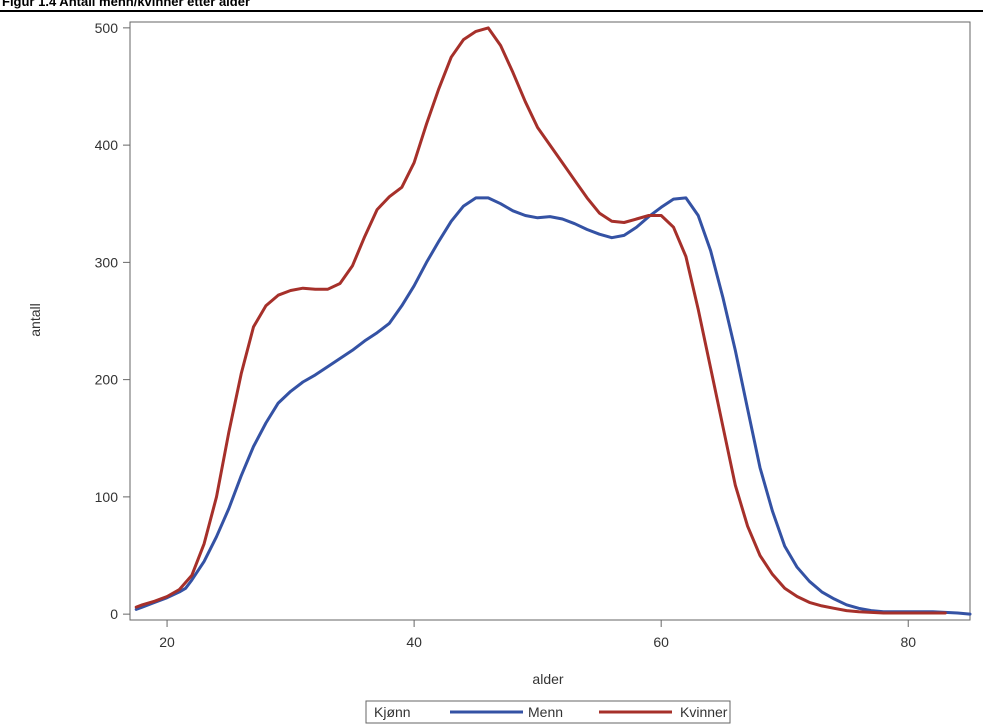 Image resolution: width=983 pixels, height=726 pixels. I want to click on y-axis-label: antall, so click(35, 319).